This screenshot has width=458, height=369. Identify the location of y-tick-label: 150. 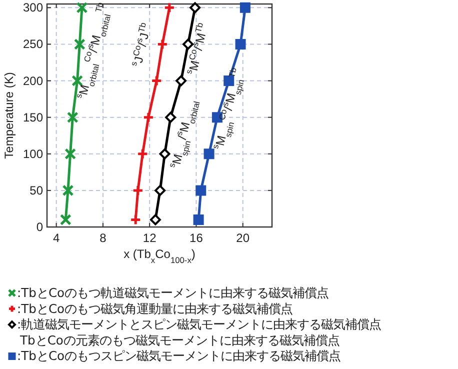
(33, 117).